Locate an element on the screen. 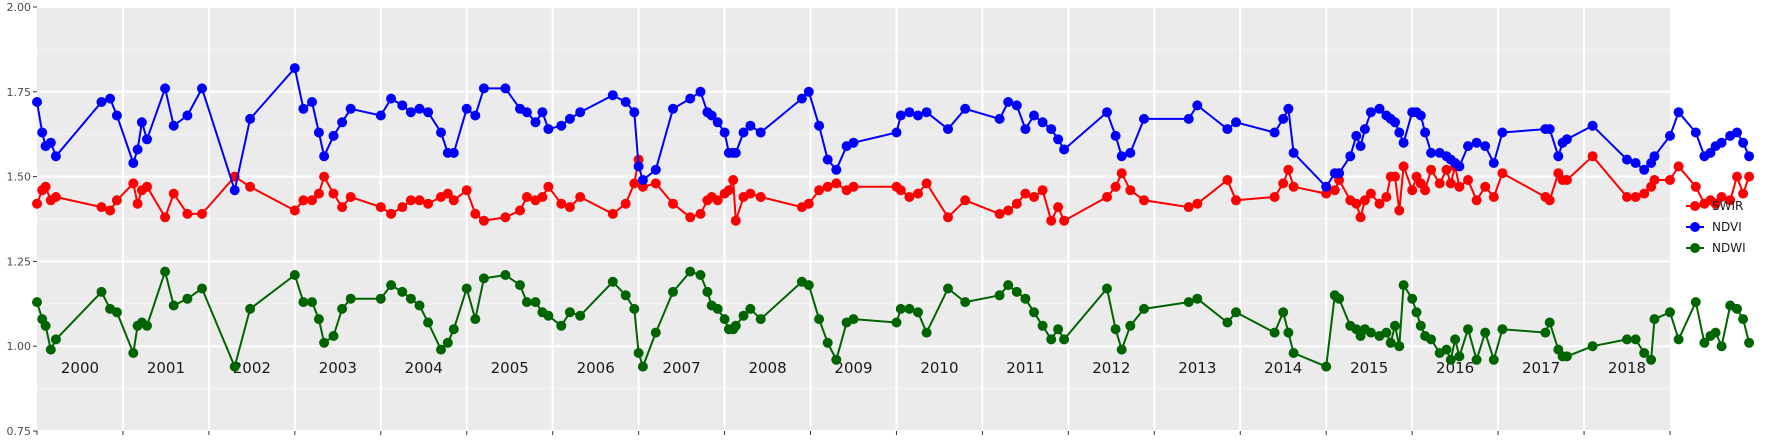 Image resolution: width=1773 pixels, height=442 pixels. legend-label: NDVI is located at coordinates (1727, 227).